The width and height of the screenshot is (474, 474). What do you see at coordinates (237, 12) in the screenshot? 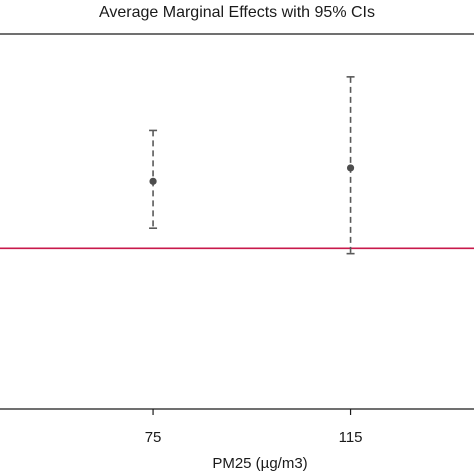
I see `chart-title: Average Marginal Effects with 95% CIs` at bounding box center [237, 12].